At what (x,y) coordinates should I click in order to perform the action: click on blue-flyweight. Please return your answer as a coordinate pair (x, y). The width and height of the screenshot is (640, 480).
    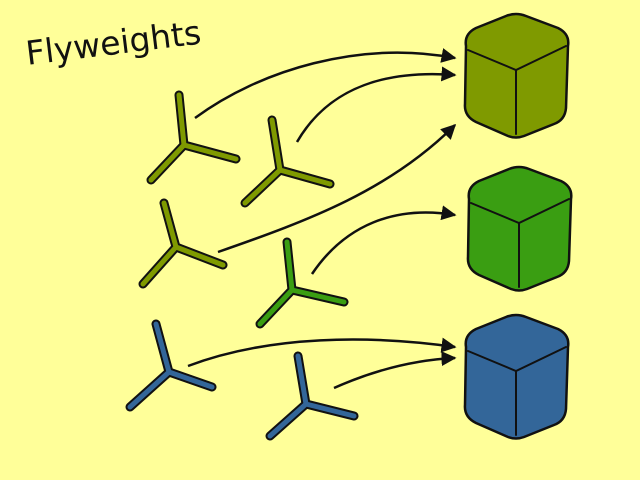
    Looking at the image, I should click on (516, 376).